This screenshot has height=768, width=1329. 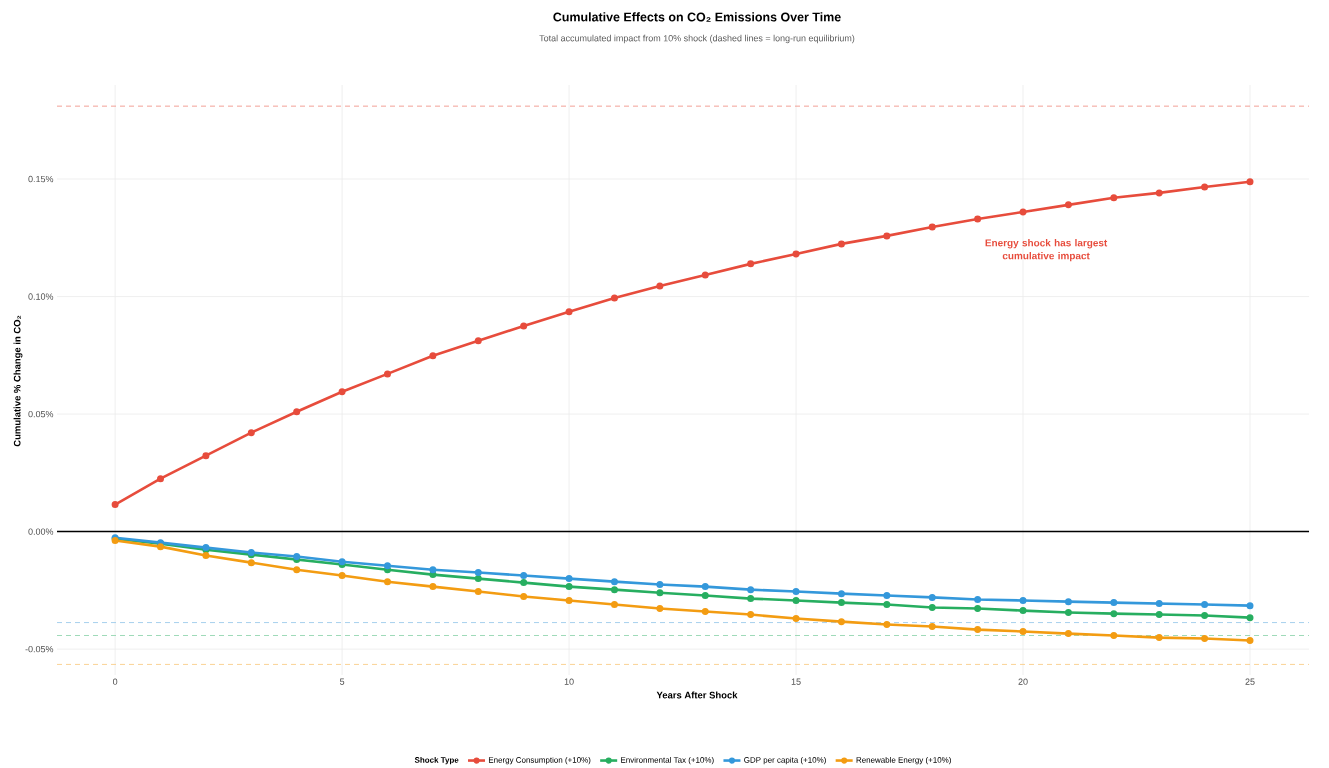 I want to click on x-tick-label: 25, so click(x=1250, y=681).